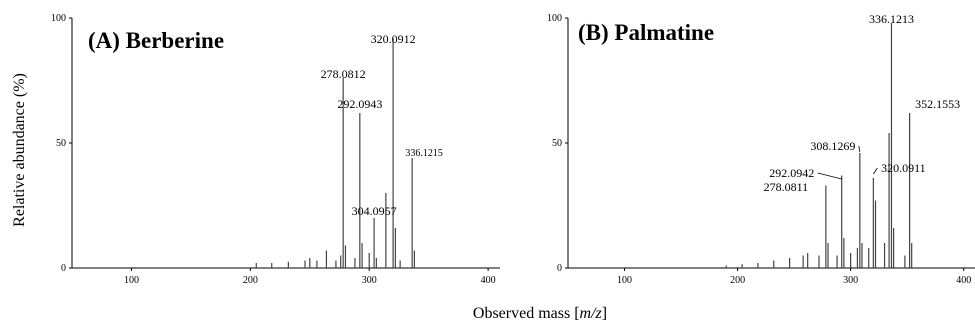 This screenshot has height=325, width=975. Describe the element at coordinates (424, 153) in the screenshot. I see `peak-label: 336.1215` at that location.